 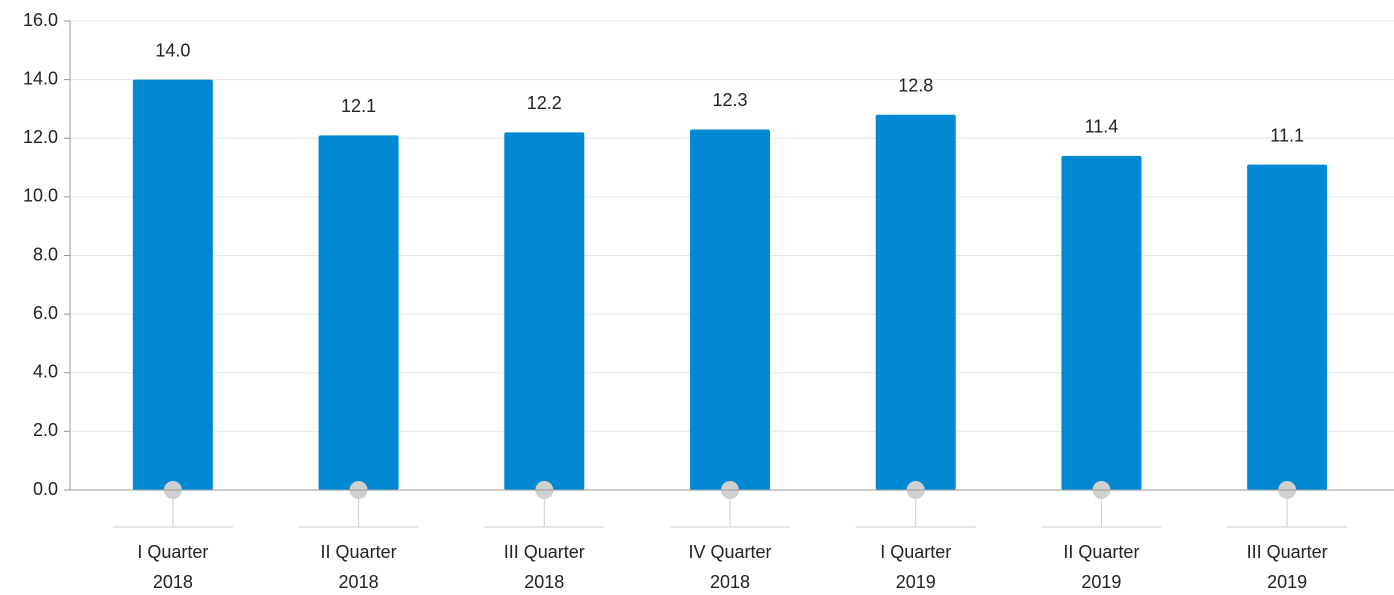 What do you see at coordinates (40, 20) in the screenshot?
I see `y-tick-label: 16.0` at bounding box center [40, 20].